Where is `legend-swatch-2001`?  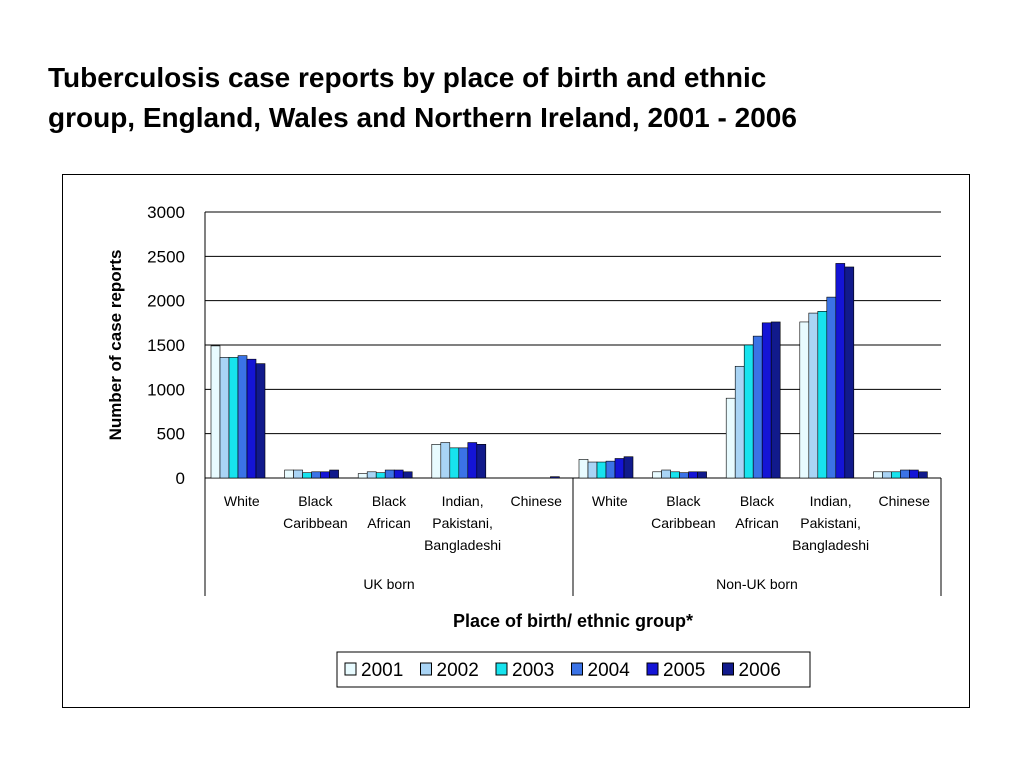
legend-swatch-2001 is located at coordinates (350, 669).